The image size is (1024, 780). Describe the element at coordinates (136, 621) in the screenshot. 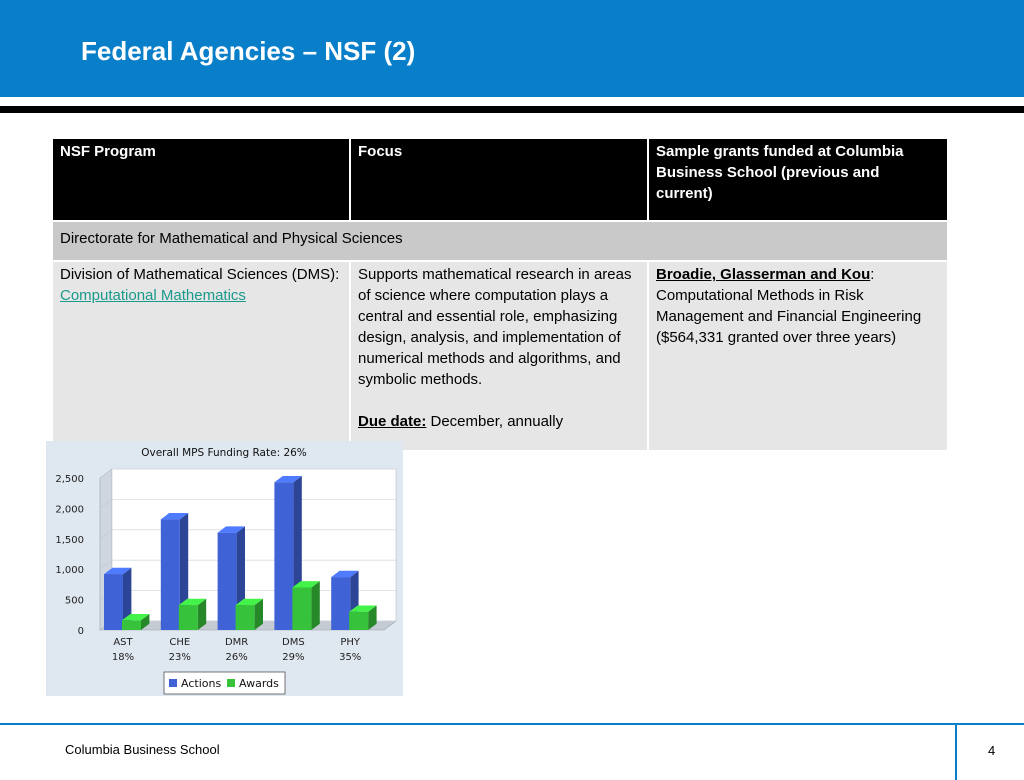

I see `bar-awards-ast` at that location.